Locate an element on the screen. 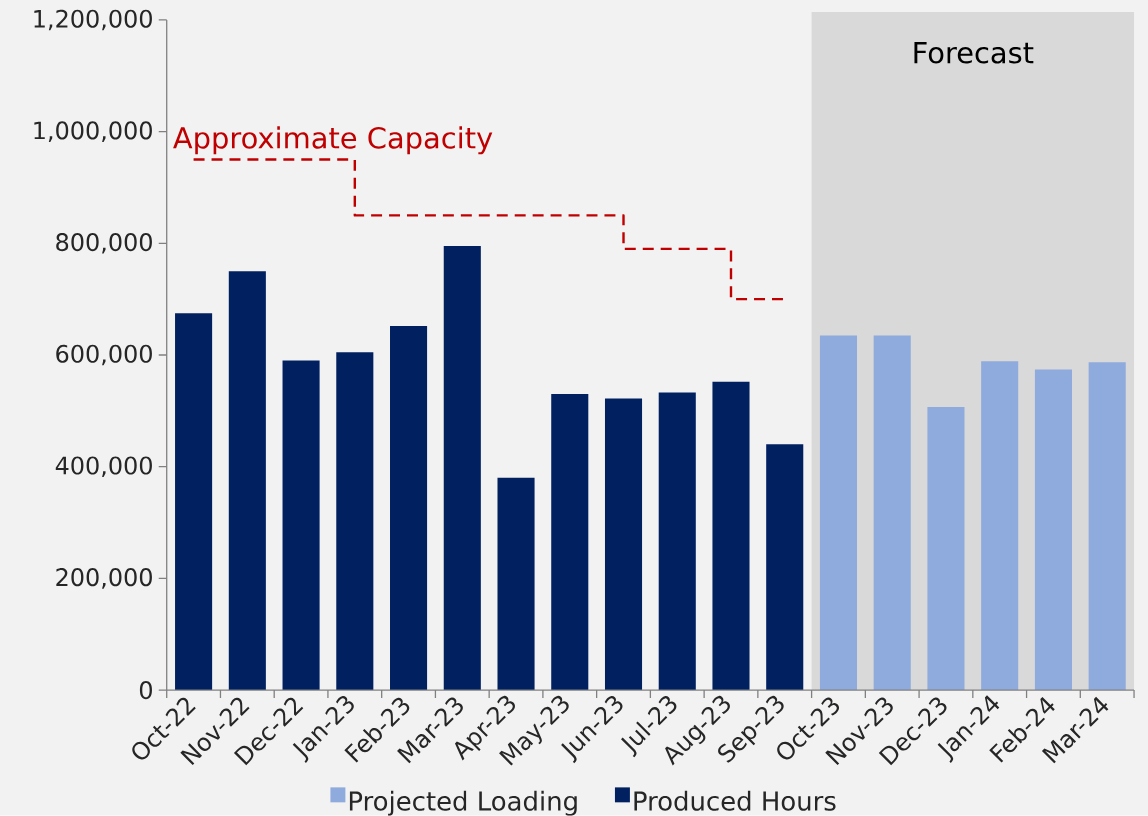 The height and width of the screenshot is (816, 1148). y-tick-label: 1,000,000 is located at coordinates (93, 132).